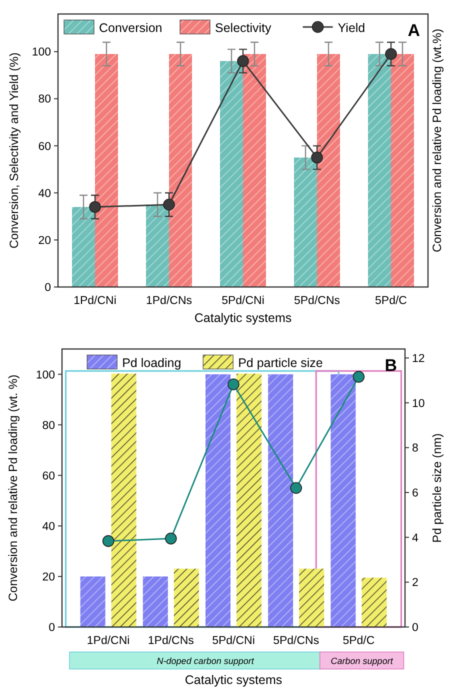  What do you see at coordinates (414, 30) in the screenshot?
I see `chart-title: A` at bounding box center [414, 30].